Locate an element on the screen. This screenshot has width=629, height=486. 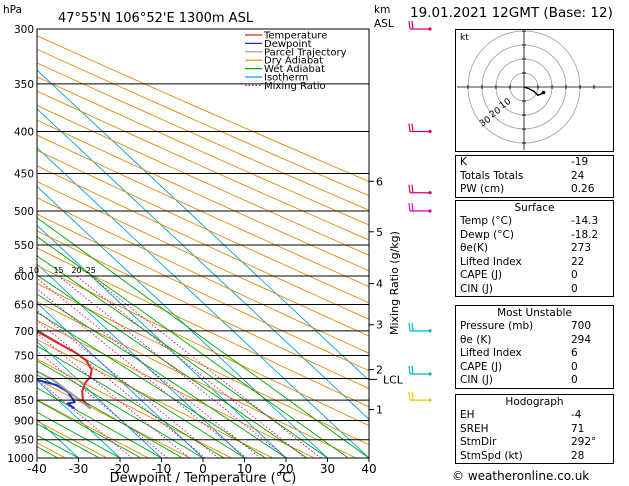
index-value: -19 is located at coordinates (580, 162).